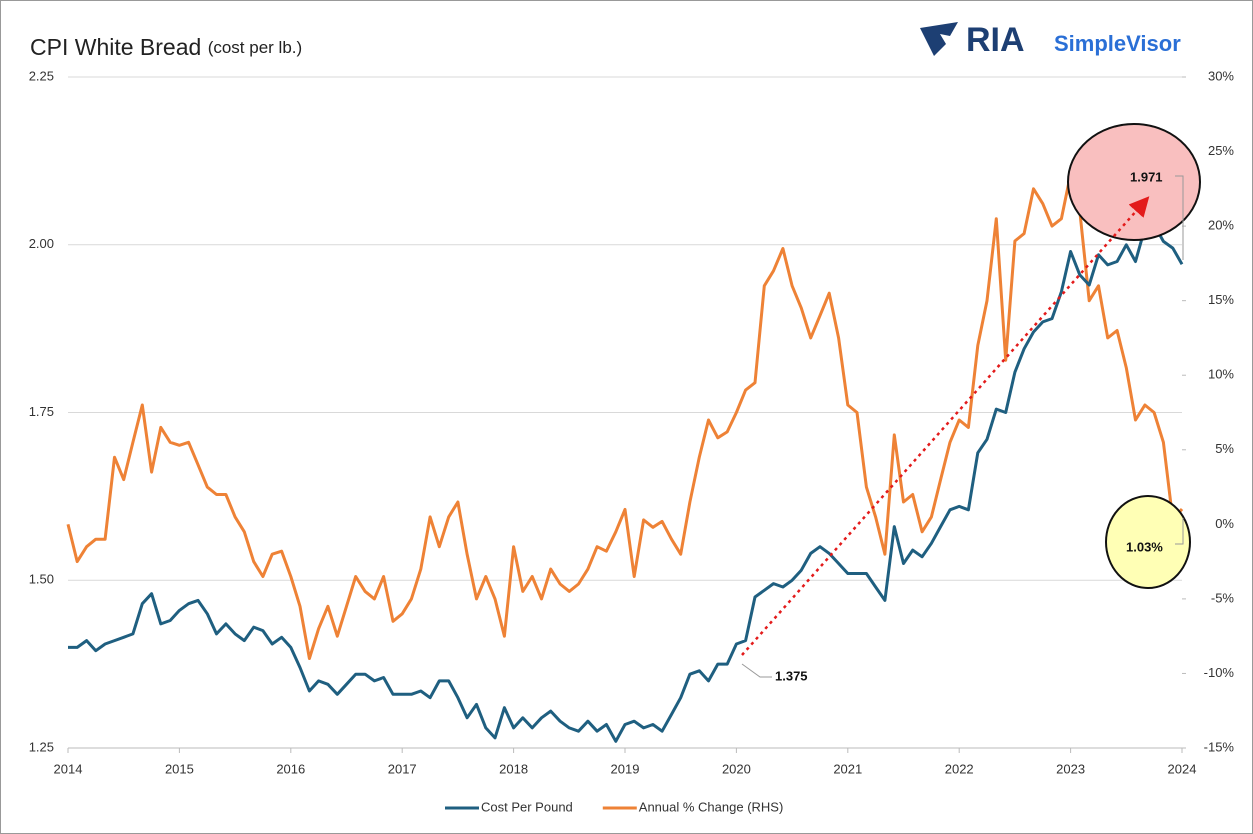  I want to click on y-tick-label: 2.25, so click(41, 75).